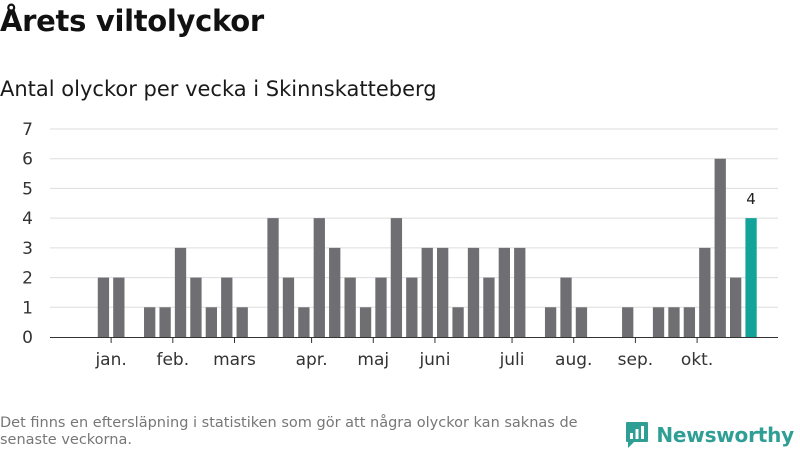  What do you see at coordinates (751, 199) in the screenshot?
I see `data-label: 4` at bounding box center [751, 199].